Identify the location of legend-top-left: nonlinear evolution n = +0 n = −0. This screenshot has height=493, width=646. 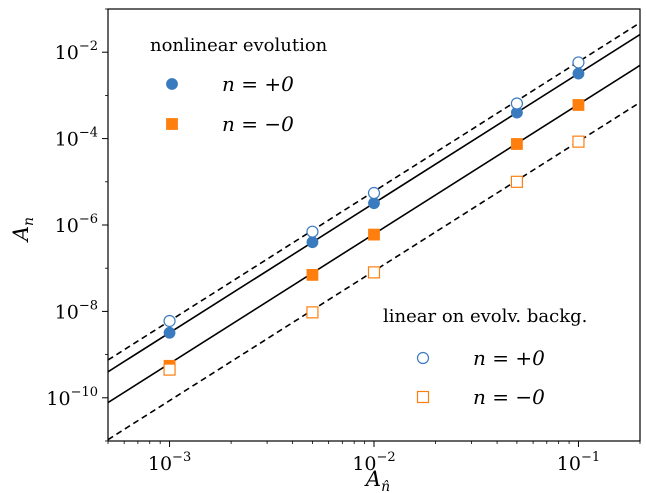
(239, 85).